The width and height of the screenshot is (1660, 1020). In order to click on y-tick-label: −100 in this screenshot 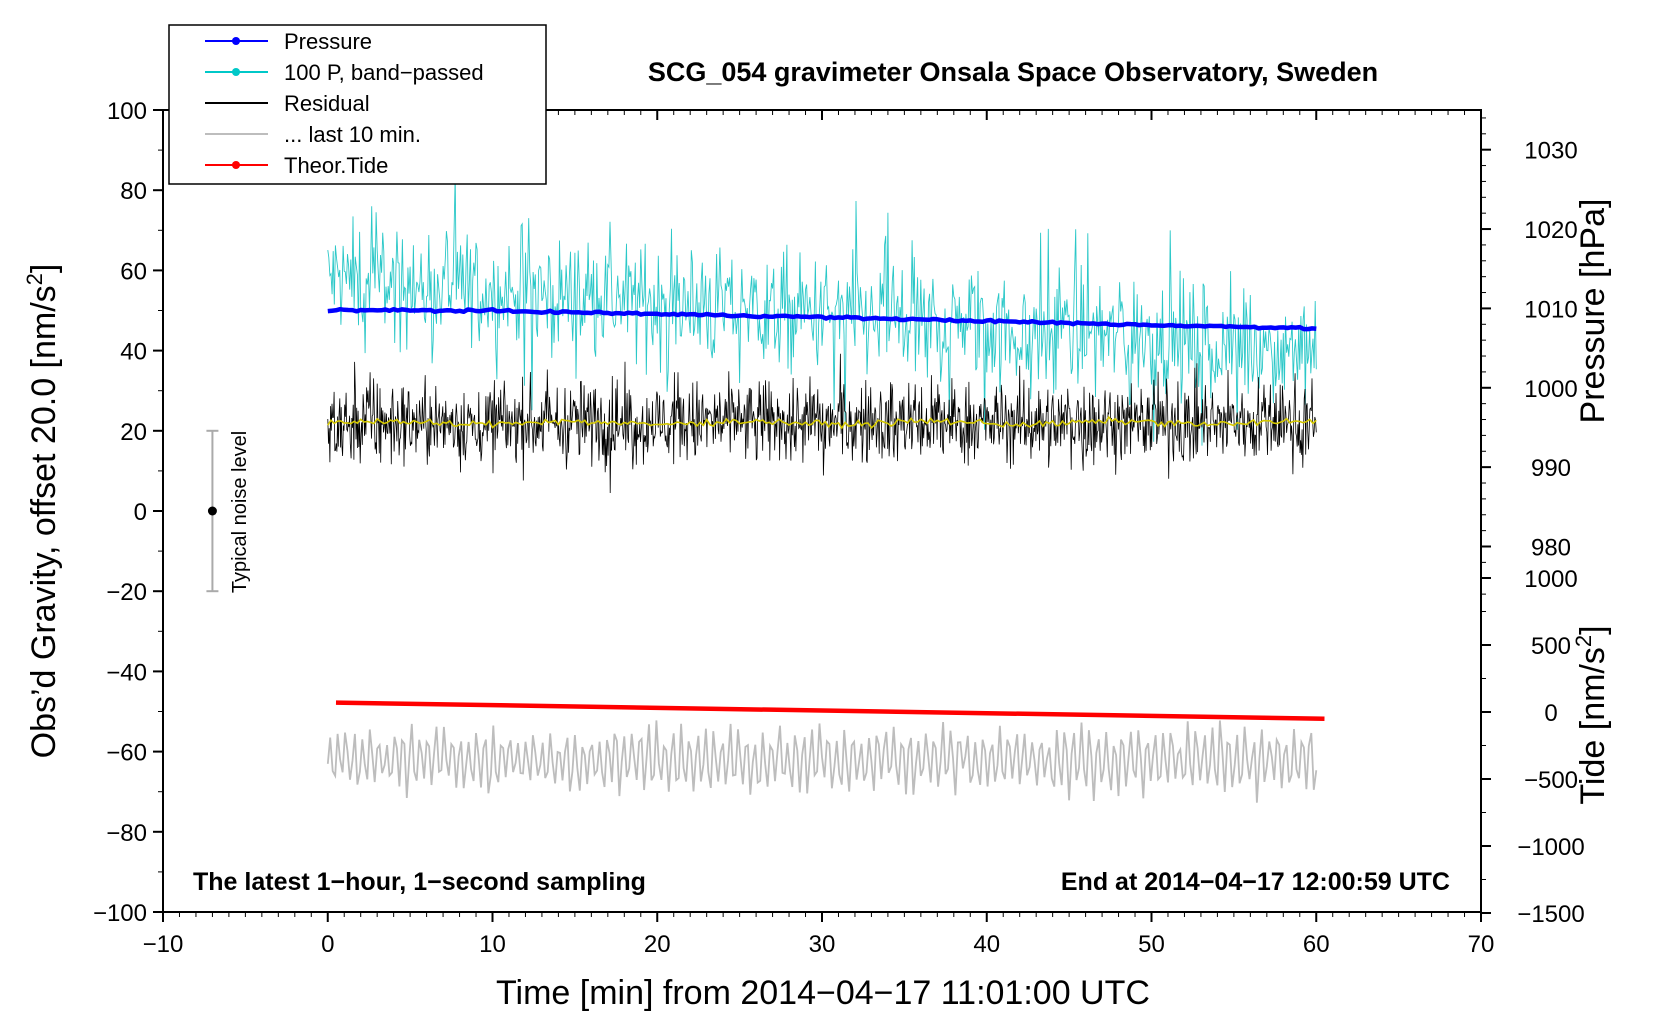, I will do `click(120, 913)`.